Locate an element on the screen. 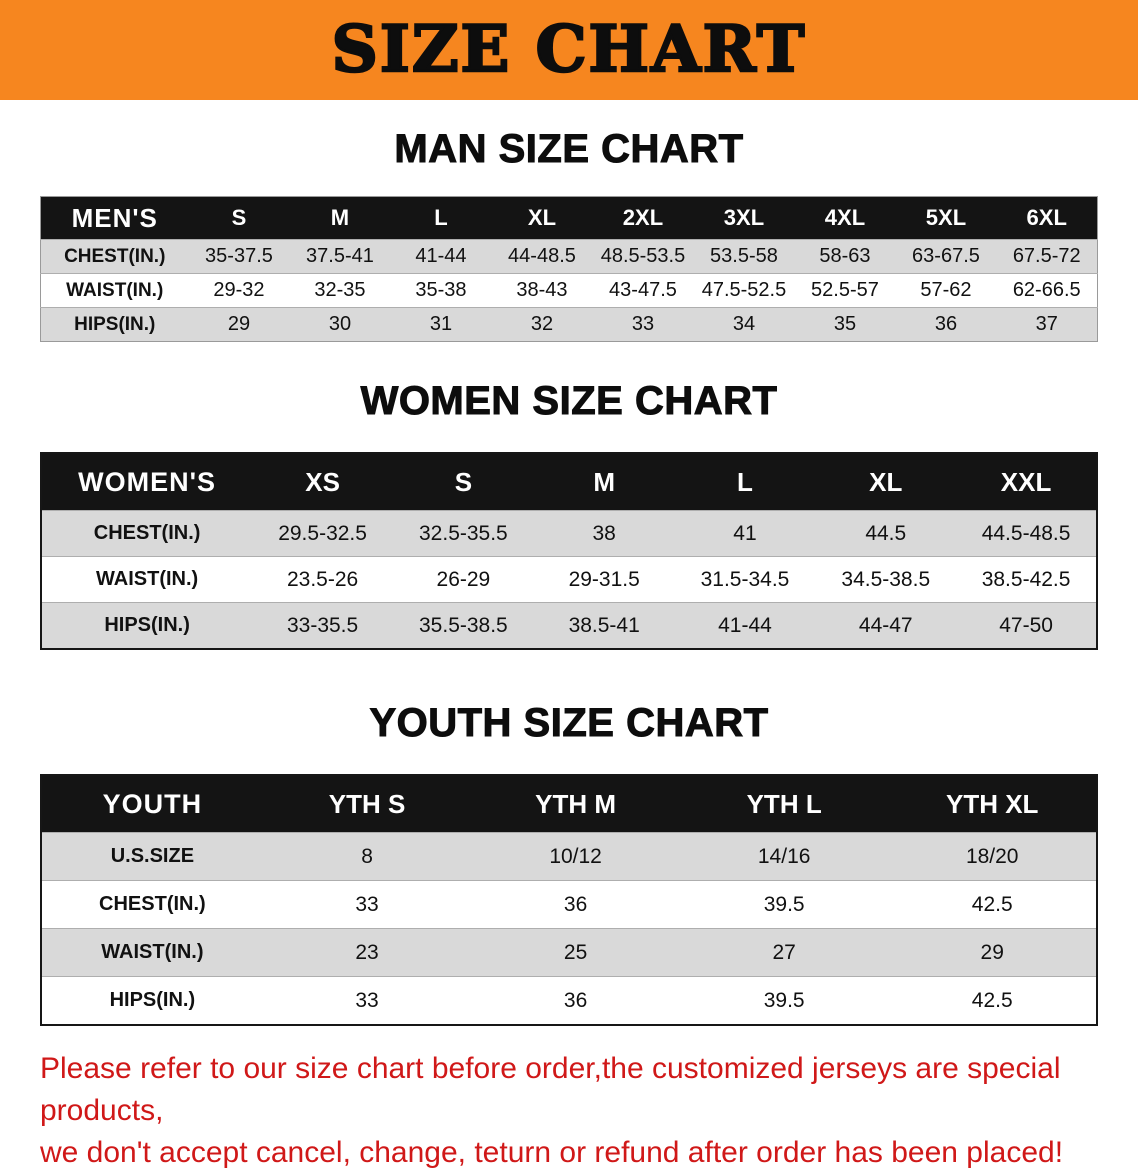 Image resolution: width=1138 pixels, height=1174 pixels. size-column-header: YTH M is located at coordinates (575, 804).